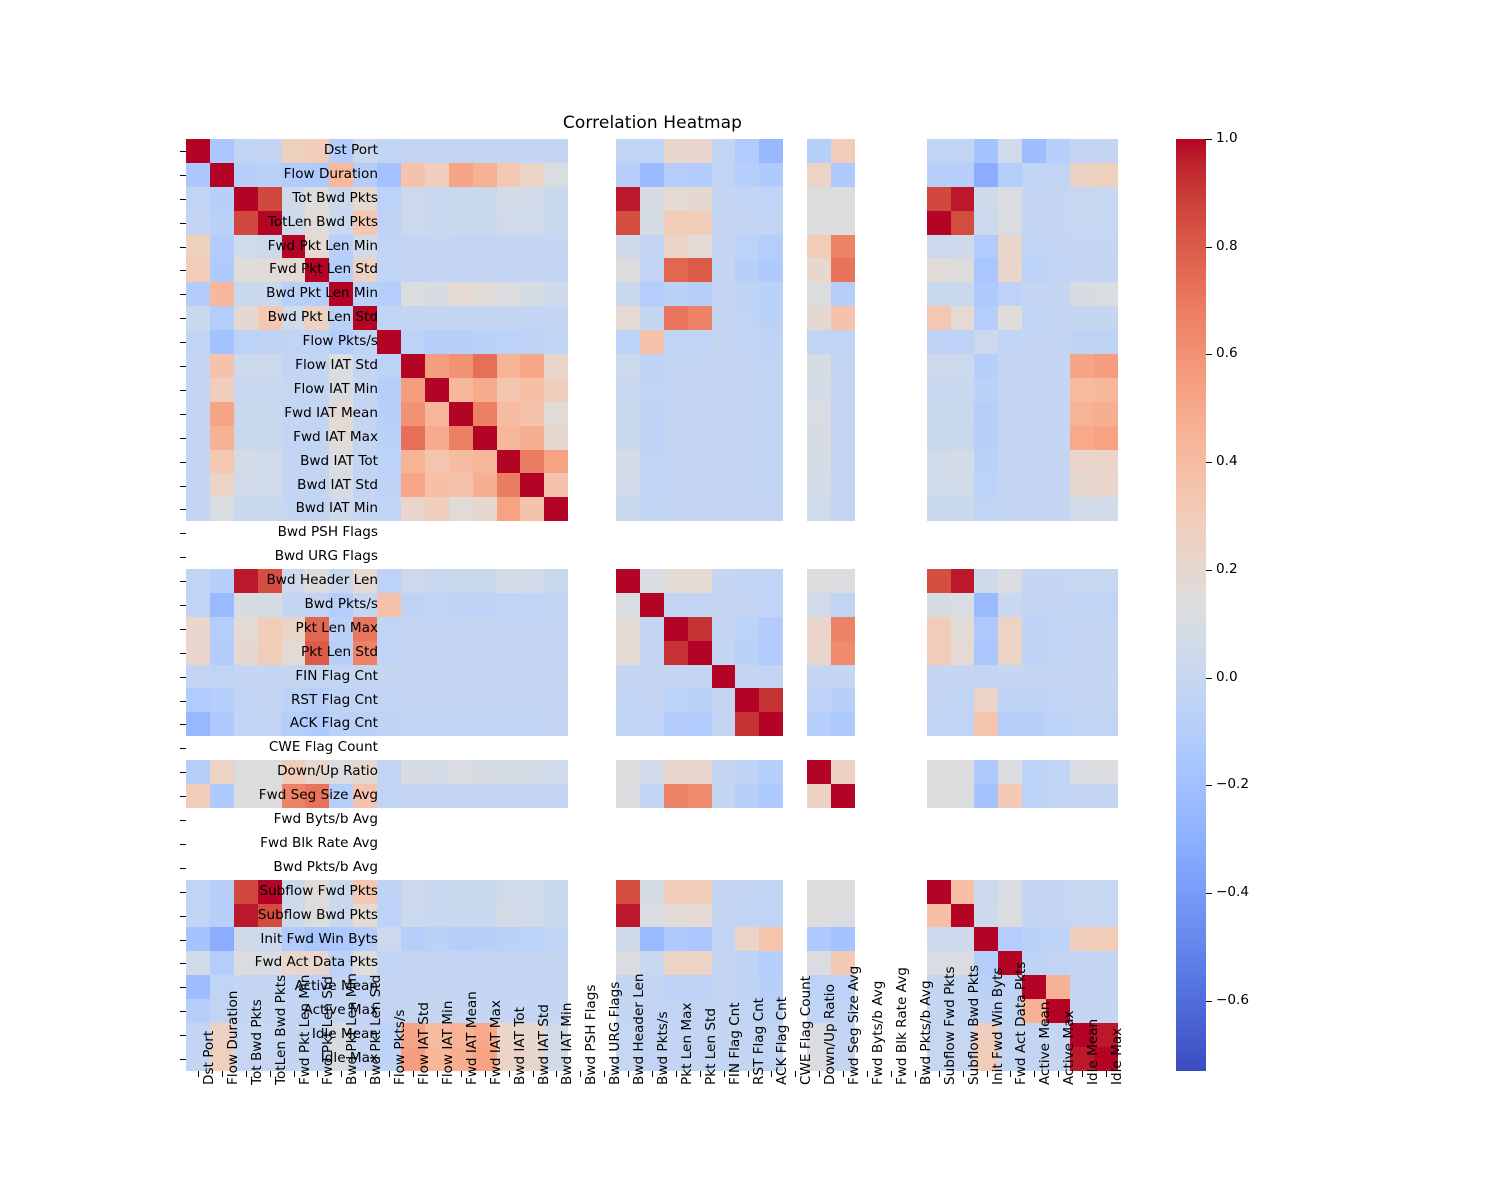  I want to click on y-tick-mark, so click(183, 199).